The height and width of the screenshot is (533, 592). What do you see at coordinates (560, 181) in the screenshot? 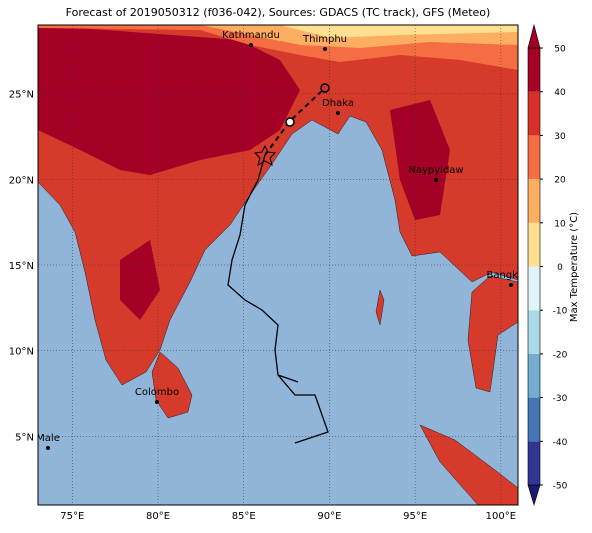
I see `colorbar-tick-label: 20` at bounding box center [560, 181].